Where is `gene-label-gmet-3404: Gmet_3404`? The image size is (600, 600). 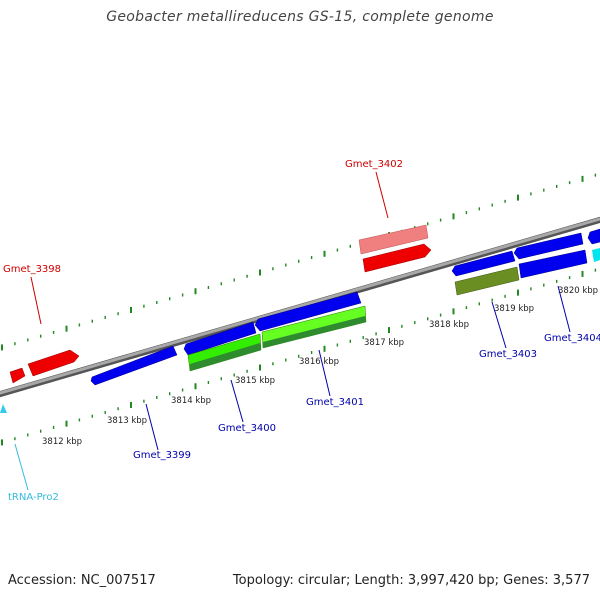 gene-label-gmet-3404: Gmet_3404 is located at coordinates (572, 338).